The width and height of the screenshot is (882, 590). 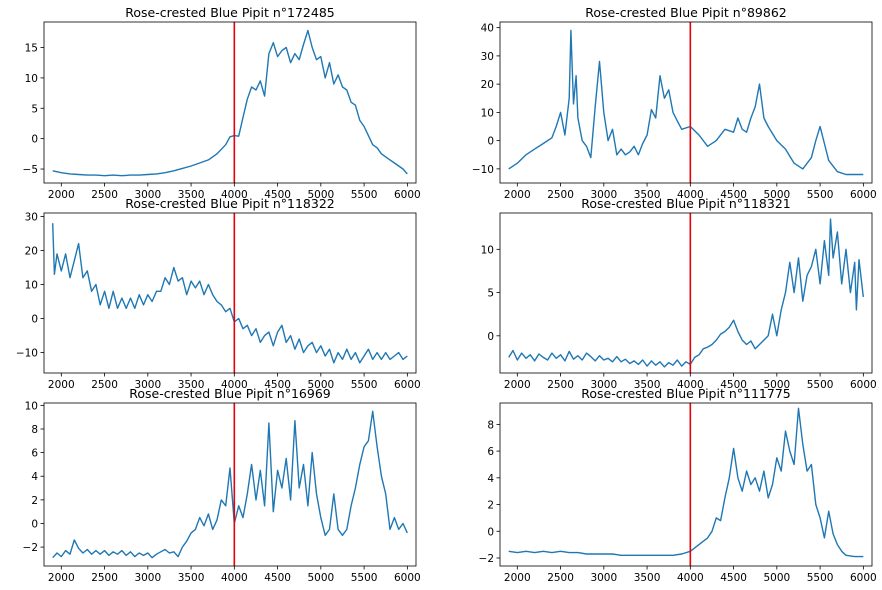 What do you see at coordinates (486, 559) in the screenshot?
I see `y-tick-label: −2` at bounding box center [486, 559].